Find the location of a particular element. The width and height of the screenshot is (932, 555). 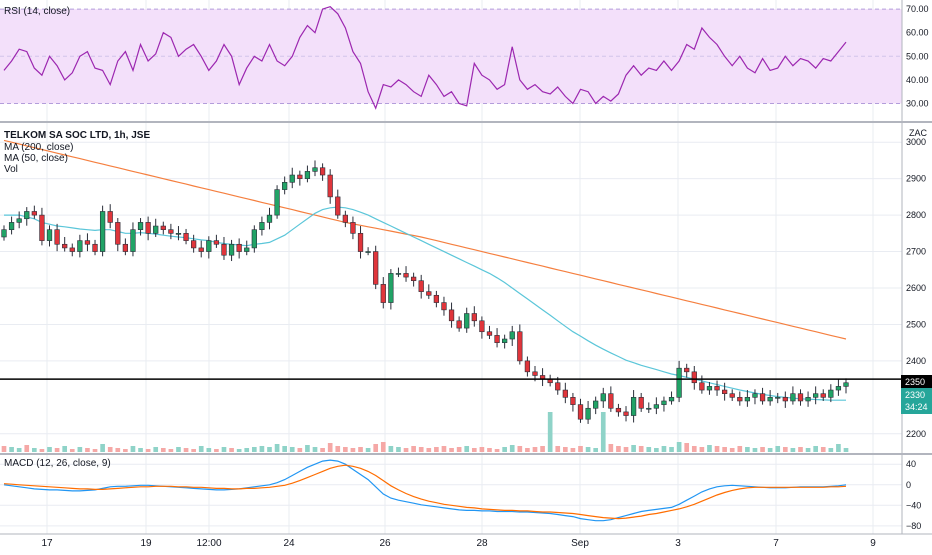

macd-line is located at coordinates (425, 490).